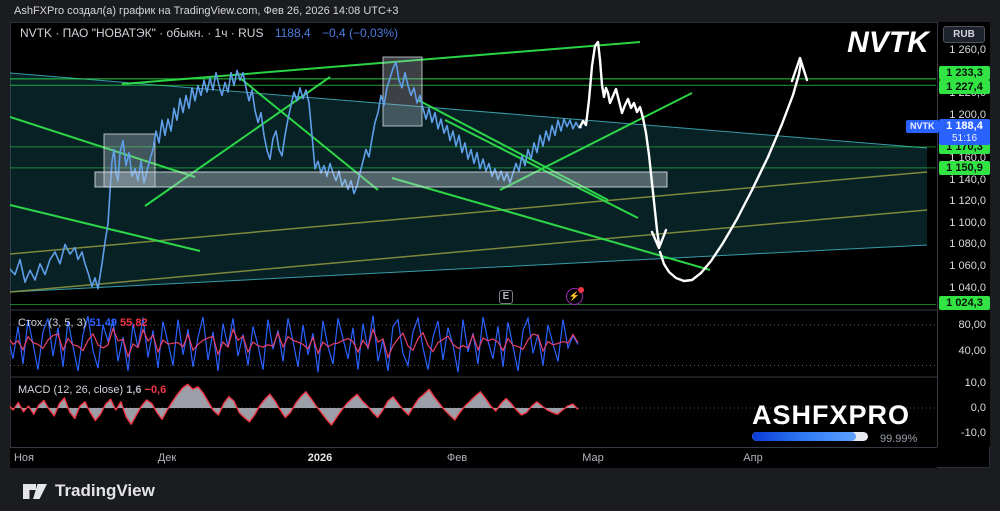  I want to click on progress-fill, so click(804, 436).